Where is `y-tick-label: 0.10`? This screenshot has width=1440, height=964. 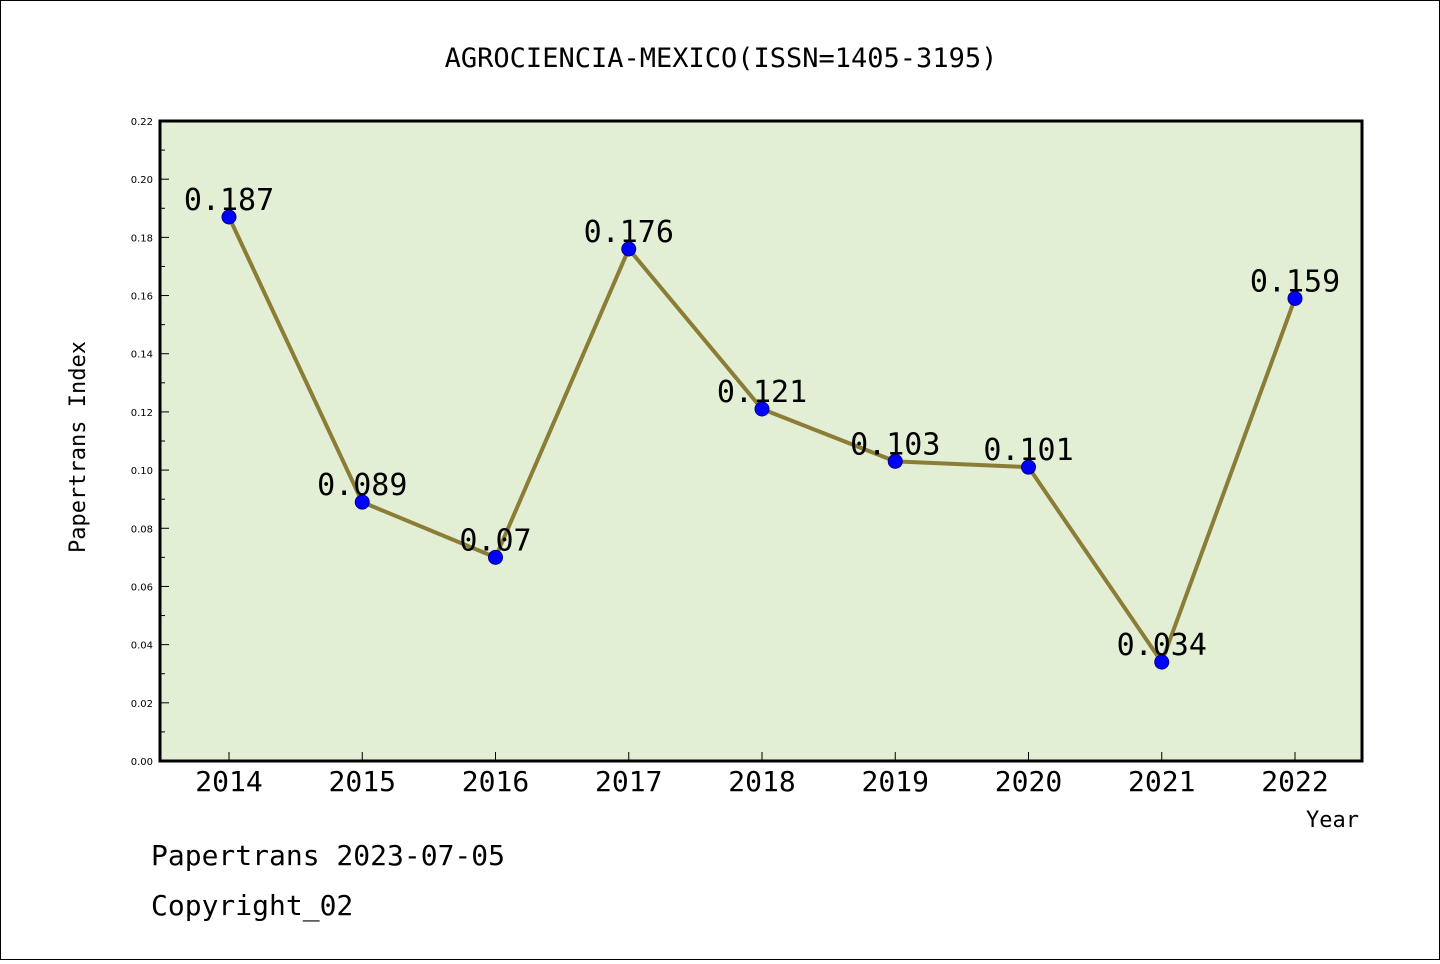 y-tick-label: 0.10 is located at coordinates (142, 471).